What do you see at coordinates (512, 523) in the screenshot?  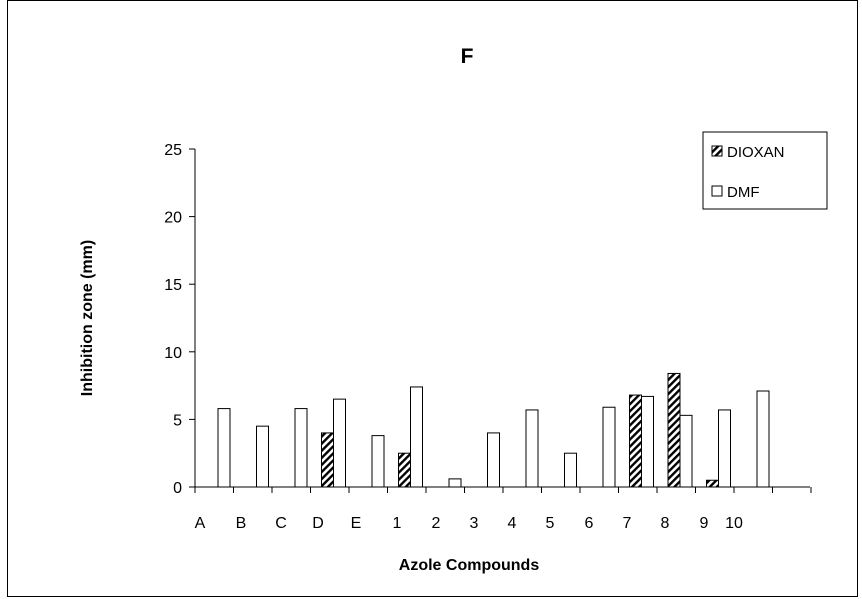 I see `x-tick-label: 4` at bounding box center [512, 523].